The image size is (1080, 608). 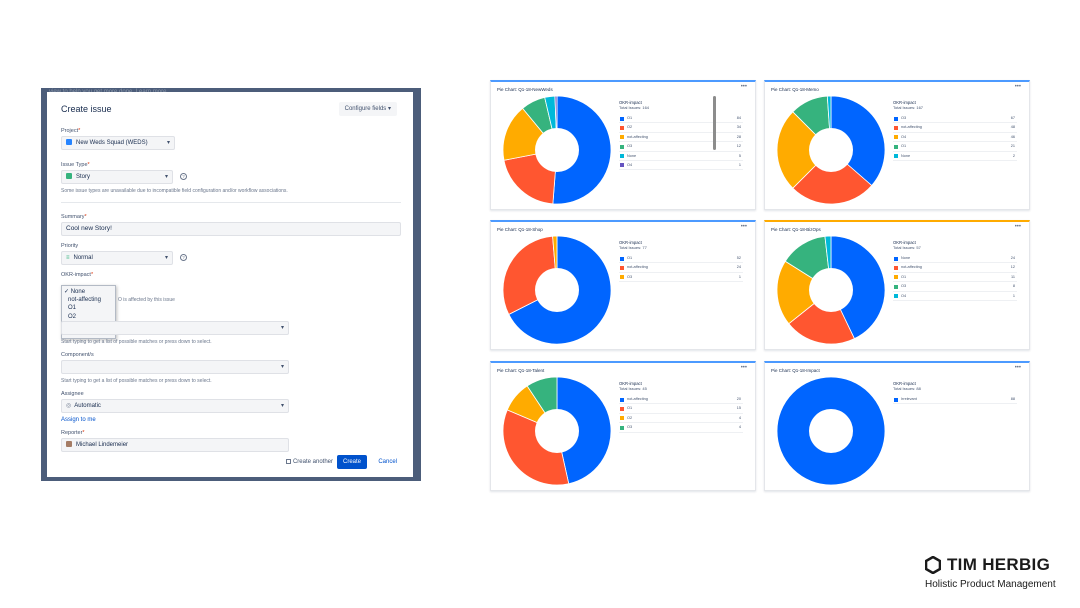 I want to click on assignee-value: Automatic, so click(x=87, y=406).